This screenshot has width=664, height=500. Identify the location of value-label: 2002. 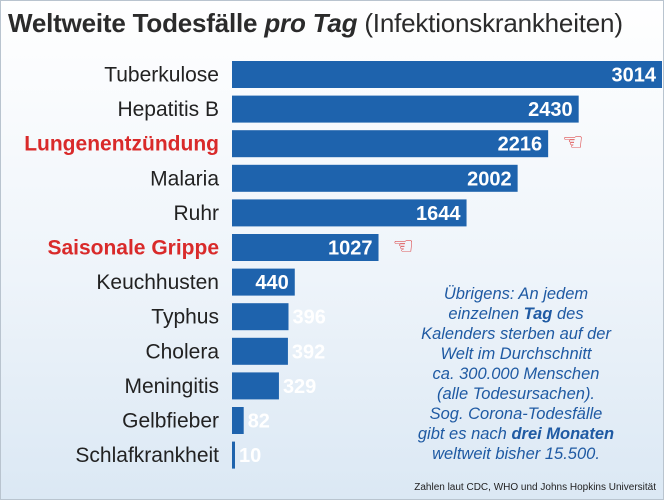
(489, 179).